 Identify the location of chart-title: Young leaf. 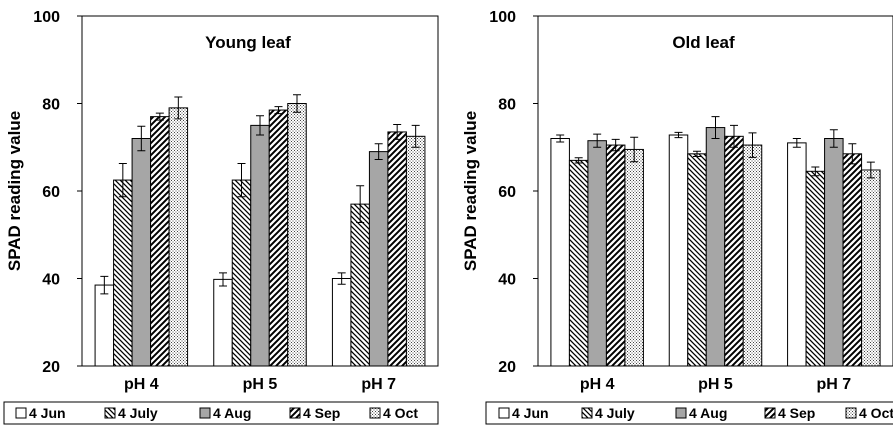
(248, 42).